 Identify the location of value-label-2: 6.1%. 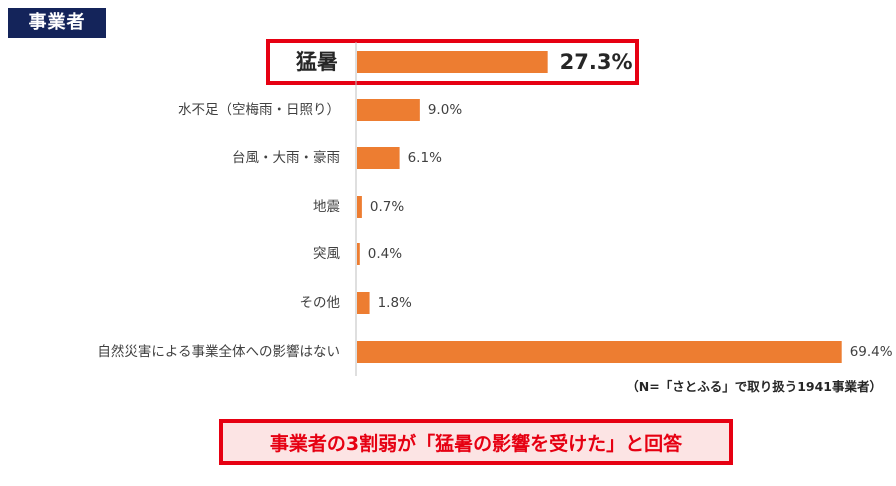
(425, 158).